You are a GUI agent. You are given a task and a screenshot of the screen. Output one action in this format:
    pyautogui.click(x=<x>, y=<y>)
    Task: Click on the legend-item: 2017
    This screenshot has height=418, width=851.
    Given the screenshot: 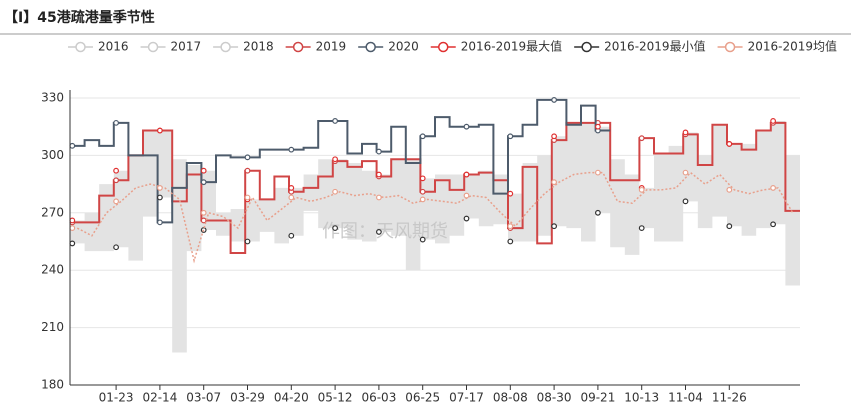 What is the action you would take?
    pyautogui.click(x=171, y=47)
    